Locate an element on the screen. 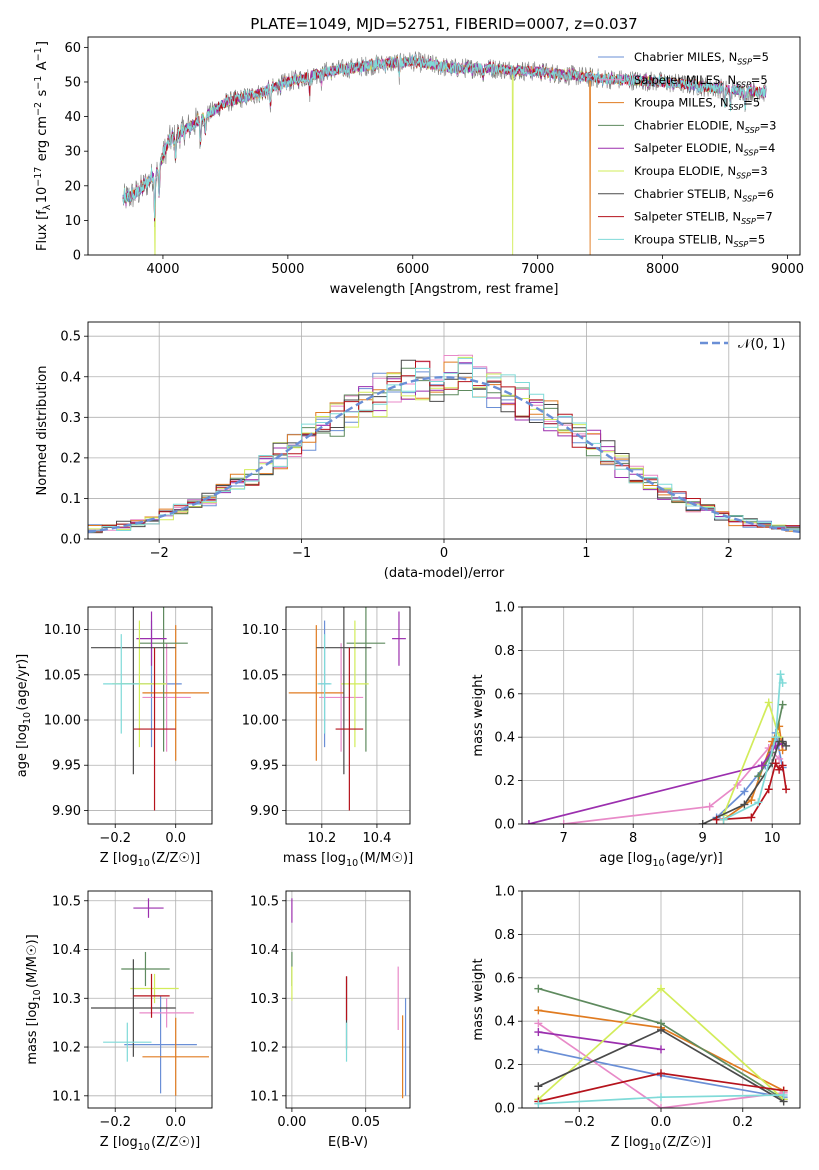 The height and width of the screenshot is (1170, 819). y-tick-label: 1.0 is located at coordinates (504, 608).